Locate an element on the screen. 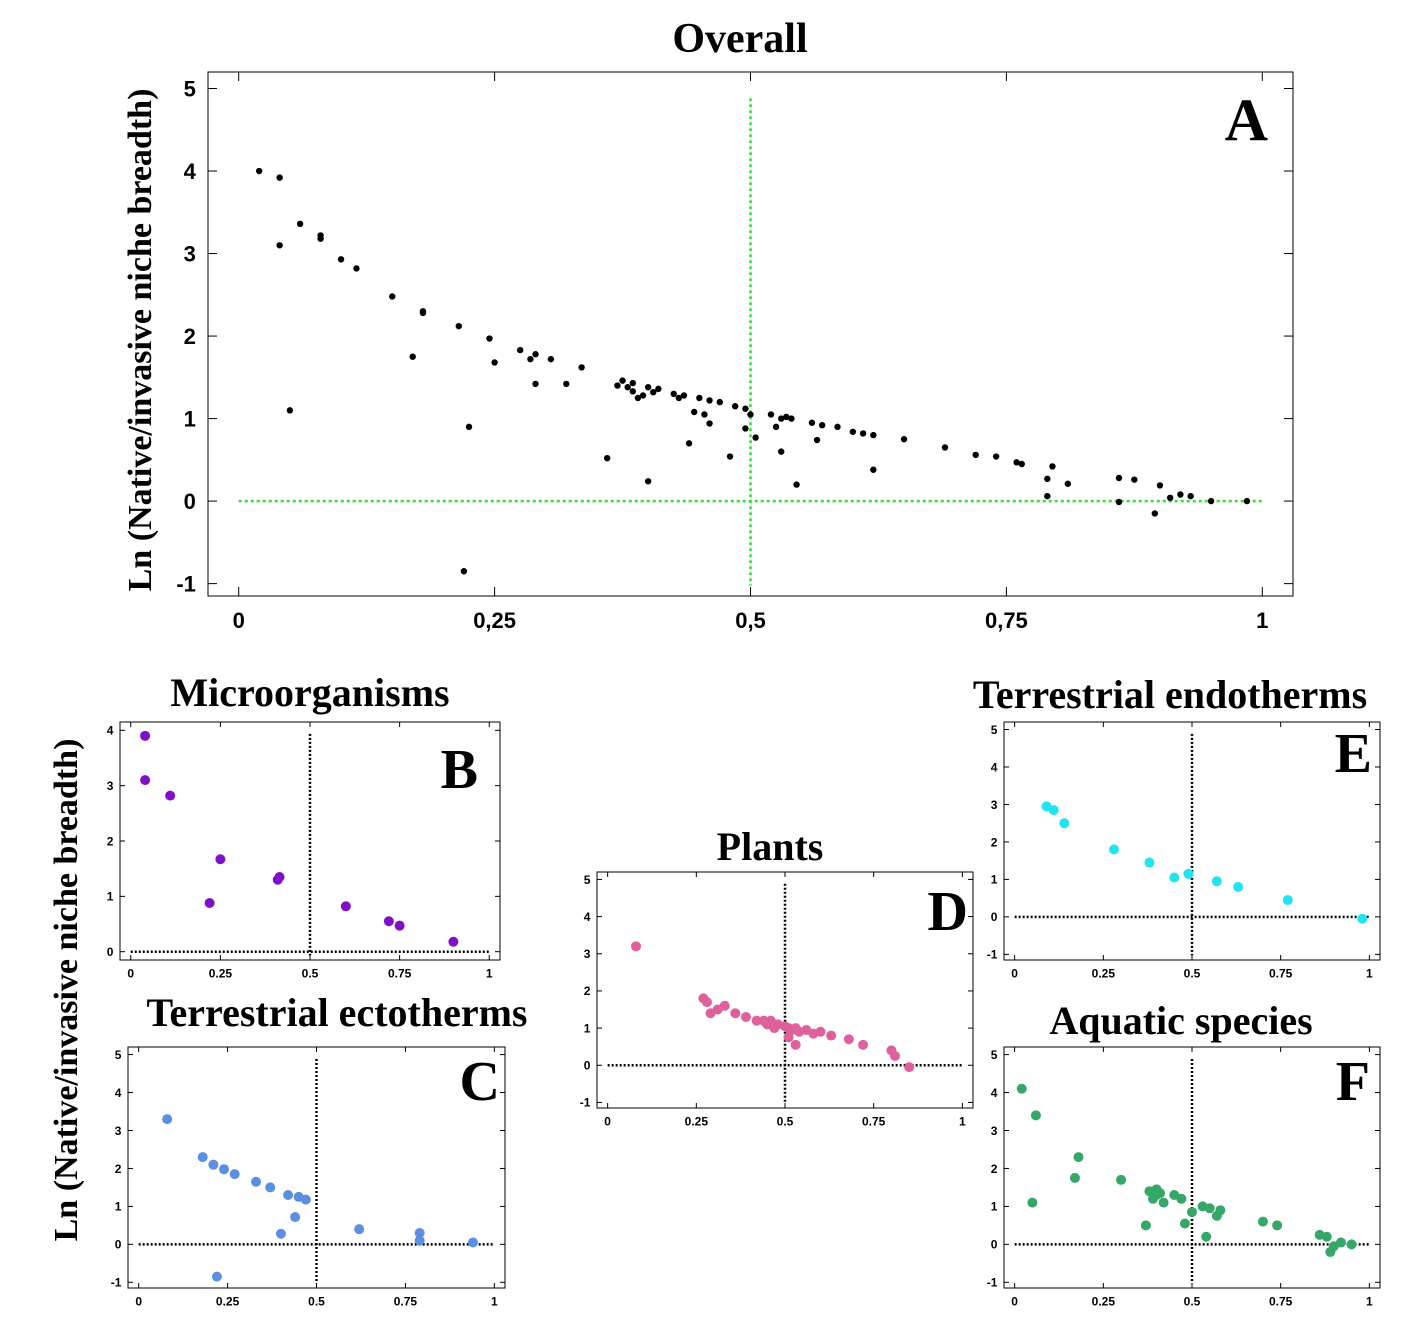 This screenshot has height=1324, width=1421. y-axis-label-bottom: Ln (Native/invasive niche breadth) is located at coordinates (66, 990).